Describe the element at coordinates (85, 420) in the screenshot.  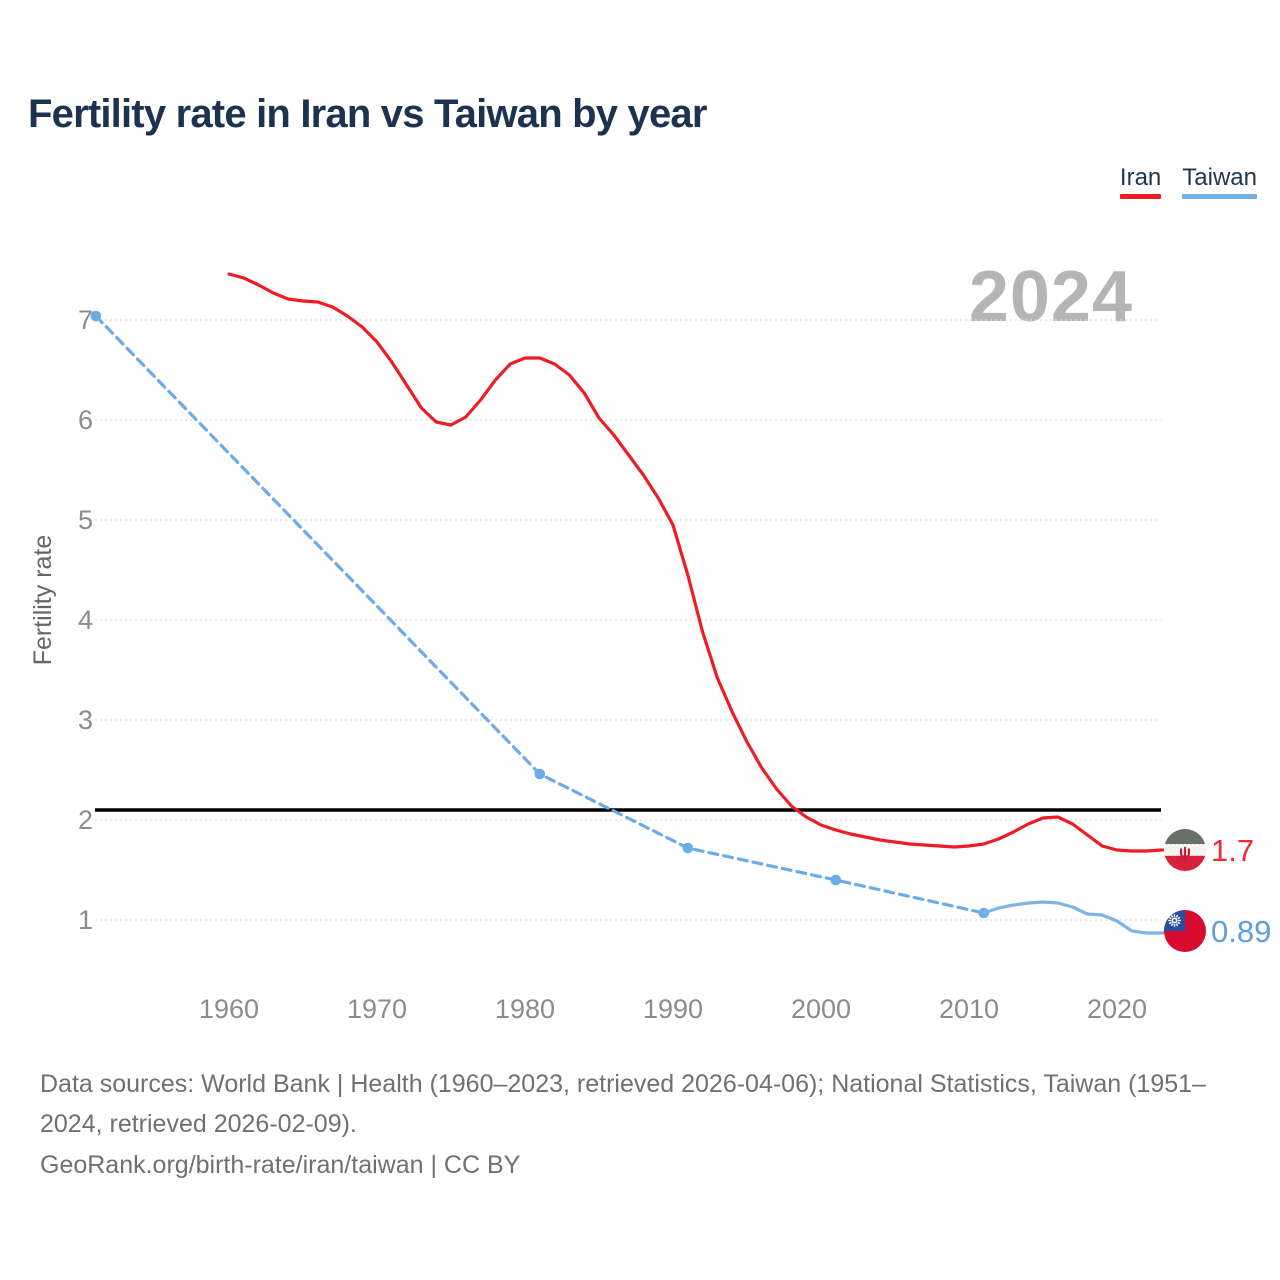
I see `y-tick-6: 6` at that location.